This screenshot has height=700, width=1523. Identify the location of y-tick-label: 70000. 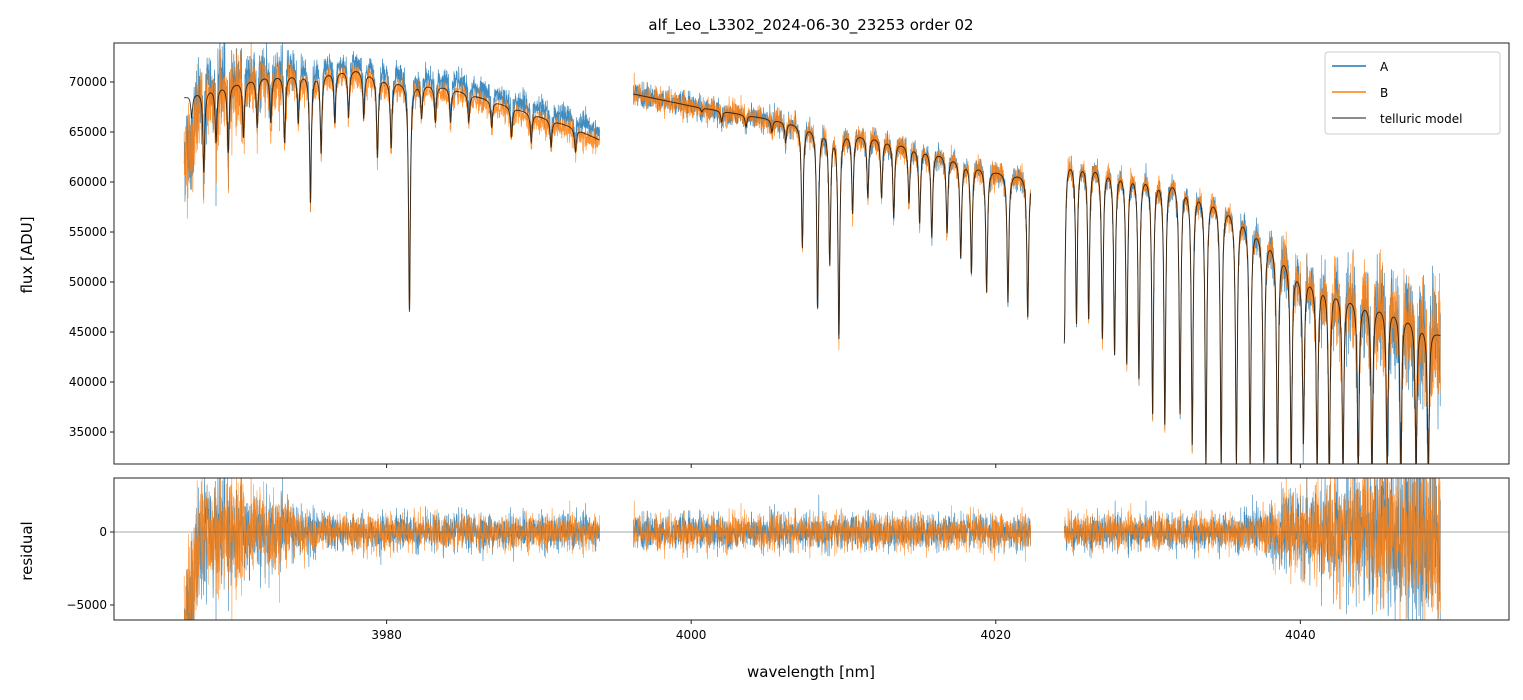
(88, 82).